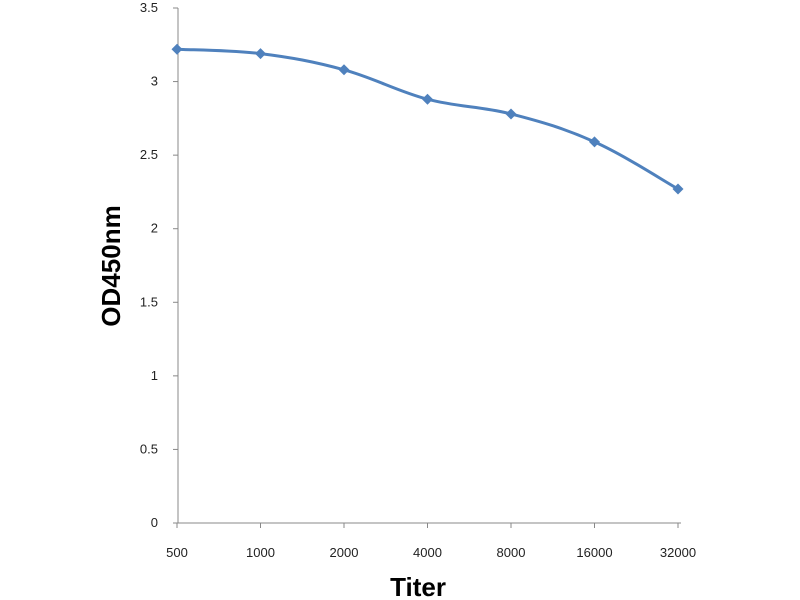 This screenshot has width=800, height=600. Describe the element at coordinates (154, 81) in the screenshot. I see `y-tick-label: 3` at that location.